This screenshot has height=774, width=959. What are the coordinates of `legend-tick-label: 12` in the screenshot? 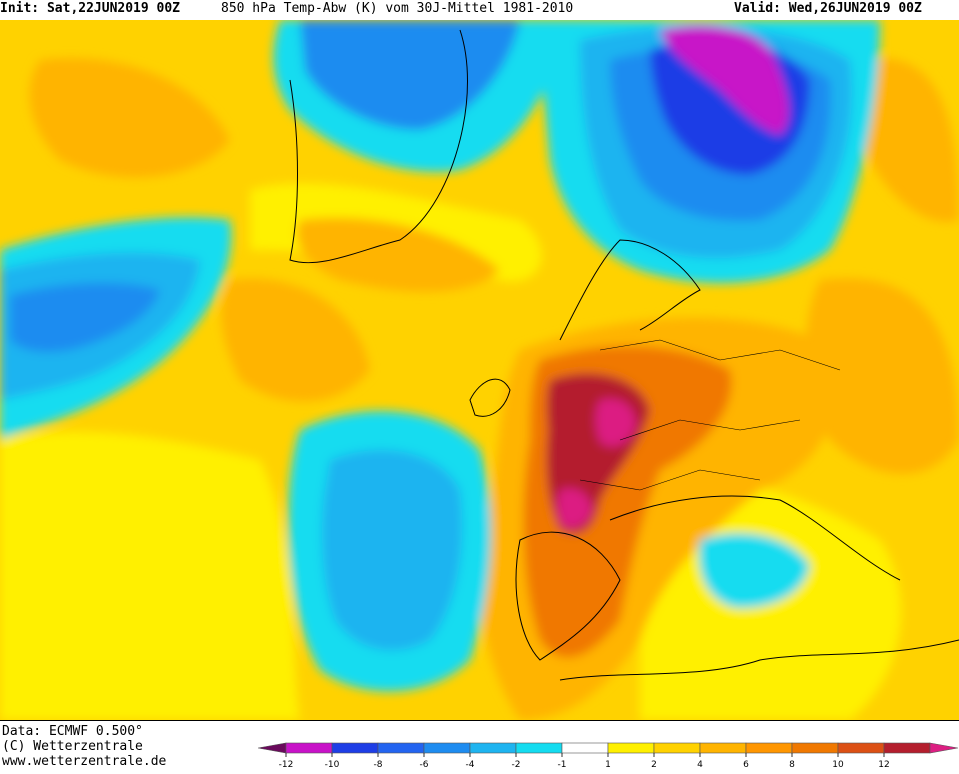 It's located at (883, 765).